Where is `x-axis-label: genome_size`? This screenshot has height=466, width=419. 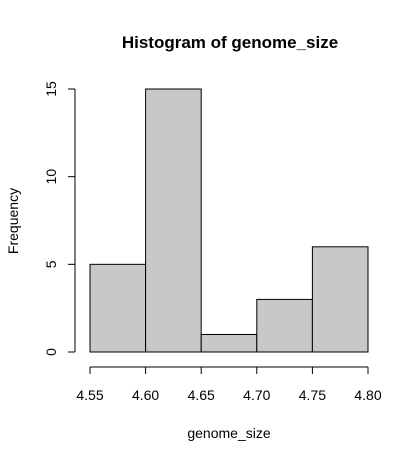
x-axis-label: genome_size is located at coordinates (228, 433).